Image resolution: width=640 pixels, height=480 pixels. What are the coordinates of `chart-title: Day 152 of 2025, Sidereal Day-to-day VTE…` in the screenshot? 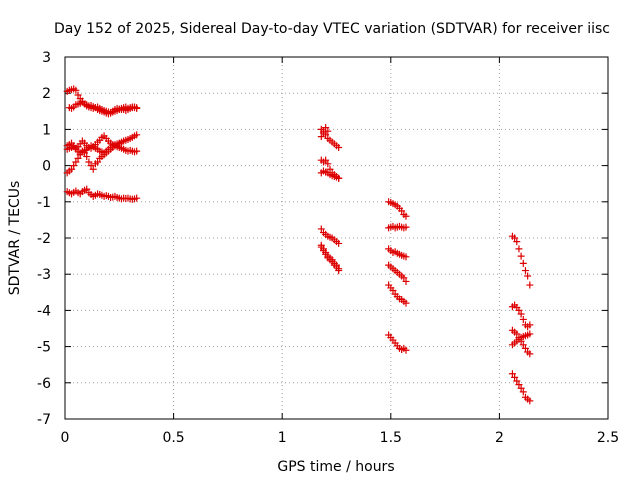 It's located at (332, 29).